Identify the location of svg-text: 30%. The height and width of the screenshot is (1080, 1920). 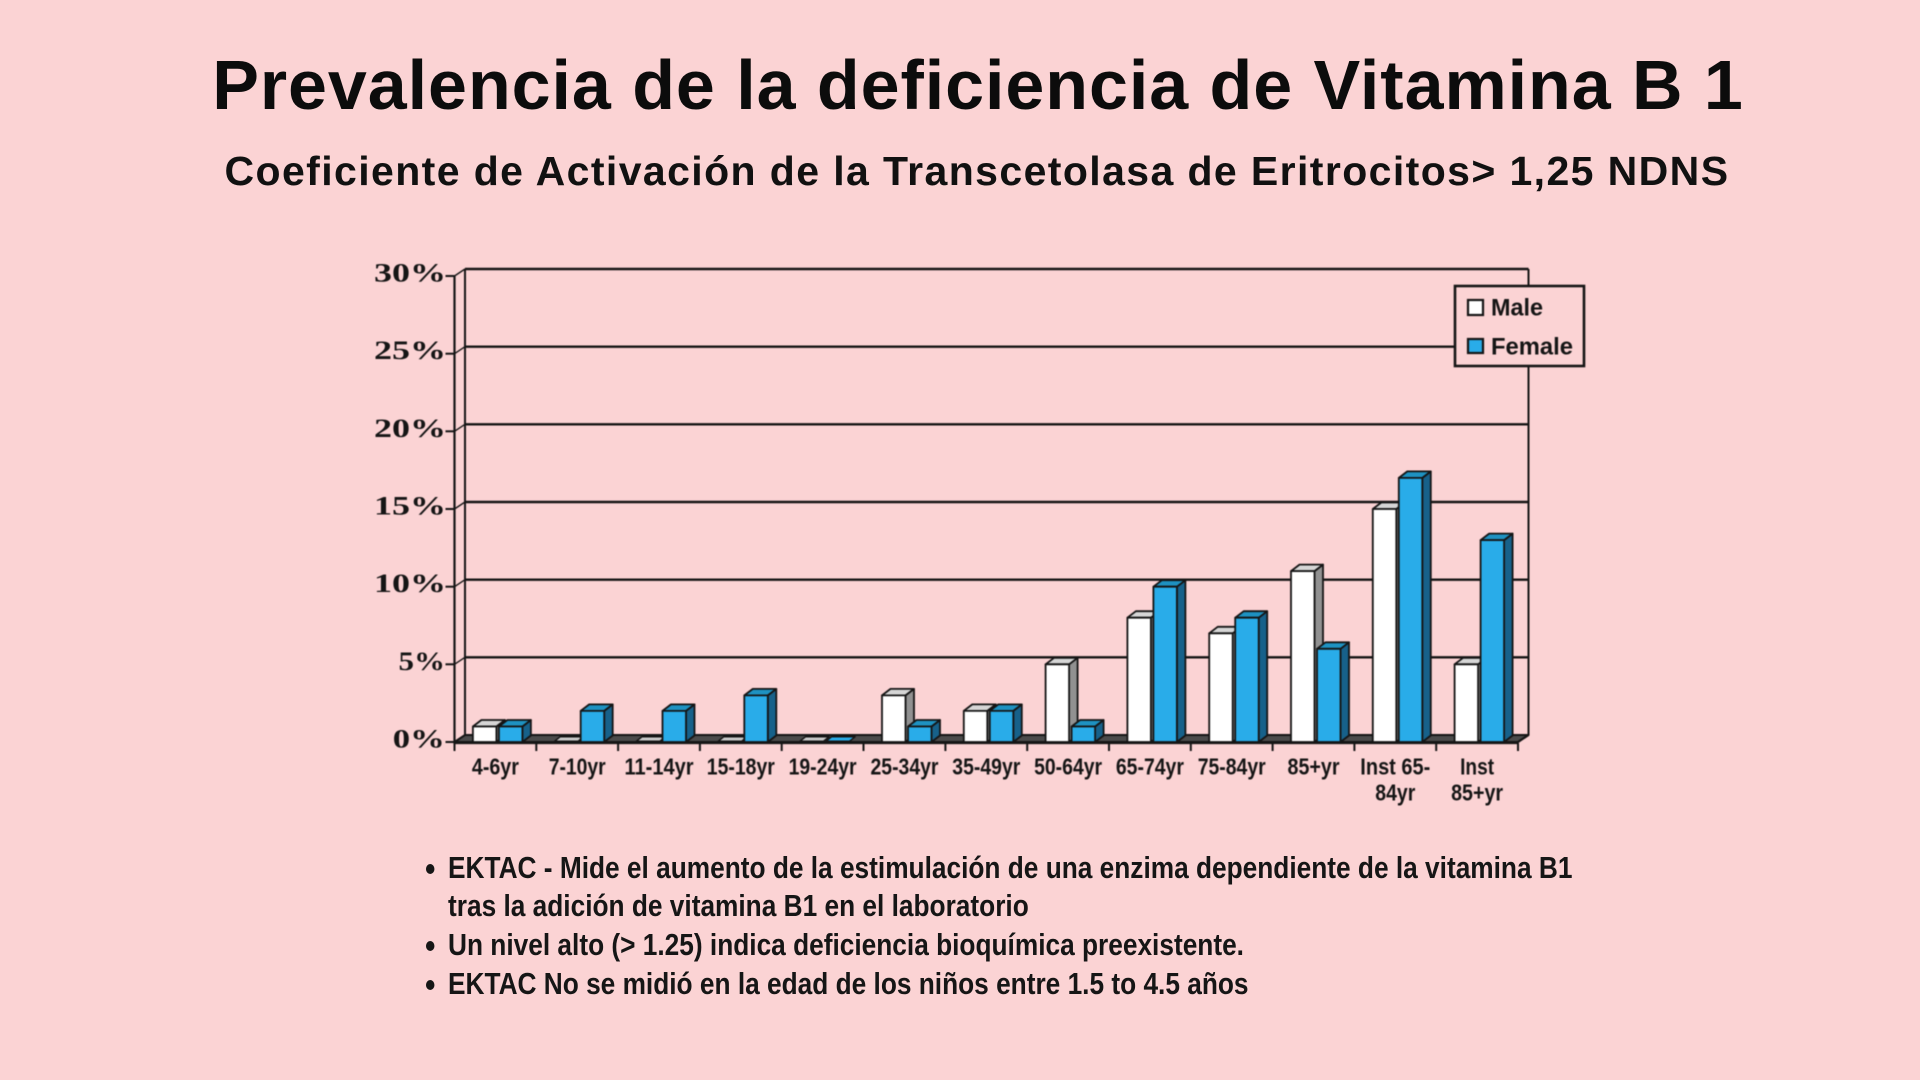
(410, 273).